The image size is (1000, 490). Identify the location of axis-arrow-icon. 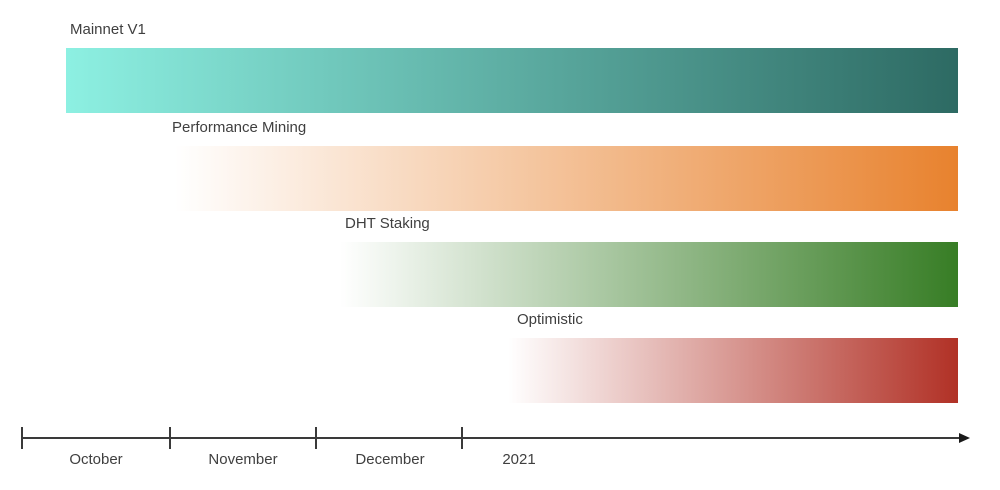
(964, 438).